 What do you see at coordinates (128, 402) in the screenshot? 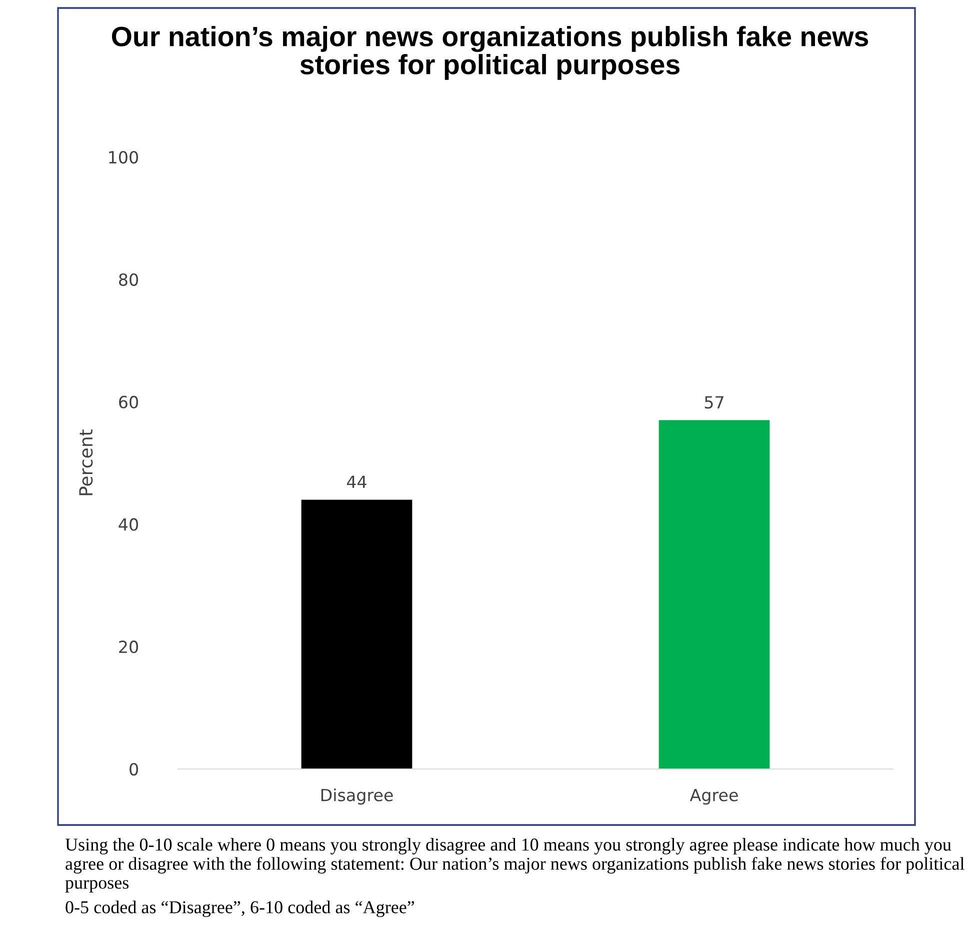
I see `y-tick-label: 60` at bounding box center [128, 402].